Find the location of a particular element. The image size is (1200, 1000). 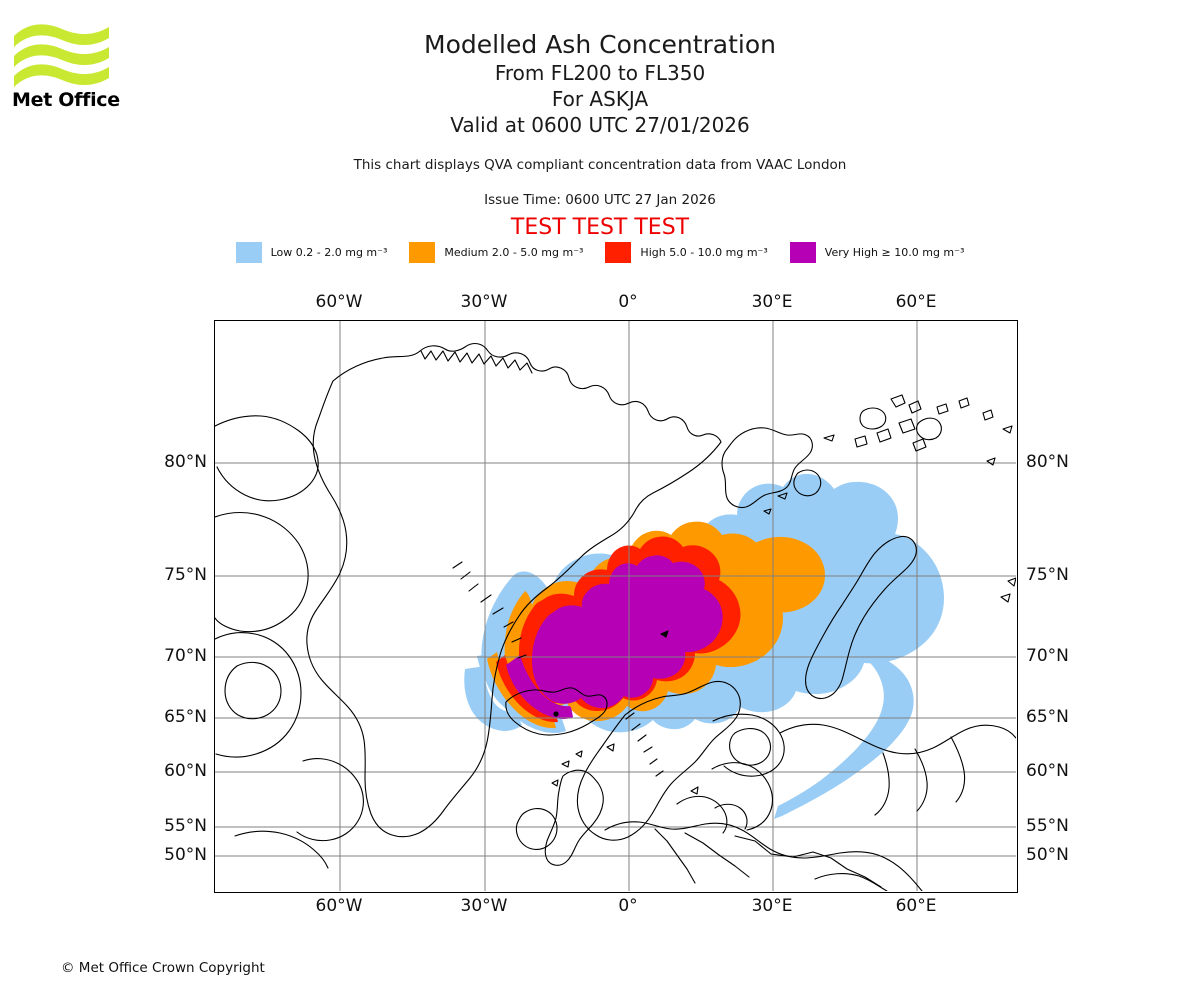

lon-label-top-30e: 30°E is located at coordinates (772, 302).